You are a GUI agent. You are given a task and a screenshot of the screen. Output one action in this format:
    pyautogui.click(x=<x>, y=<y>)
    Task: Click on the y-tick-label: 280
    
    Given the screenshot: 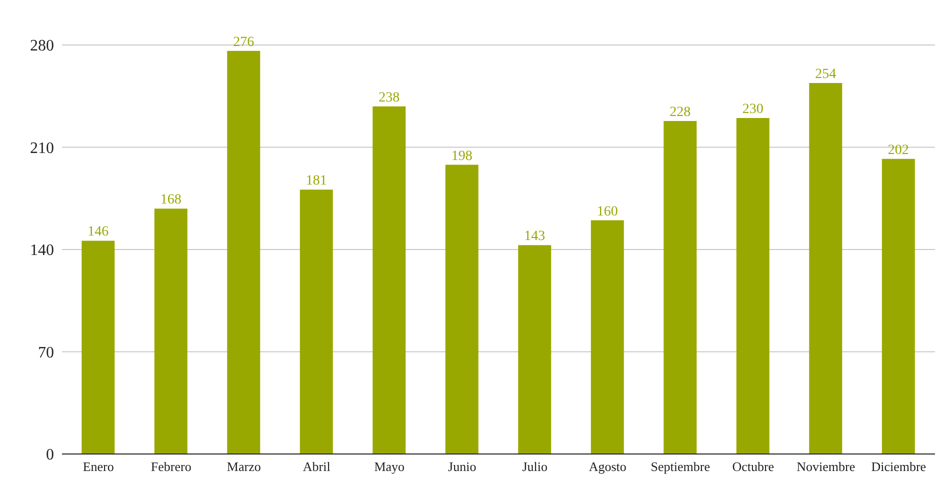 What is the action you would take?
    pyautogui.click(x=42, y=46)
    